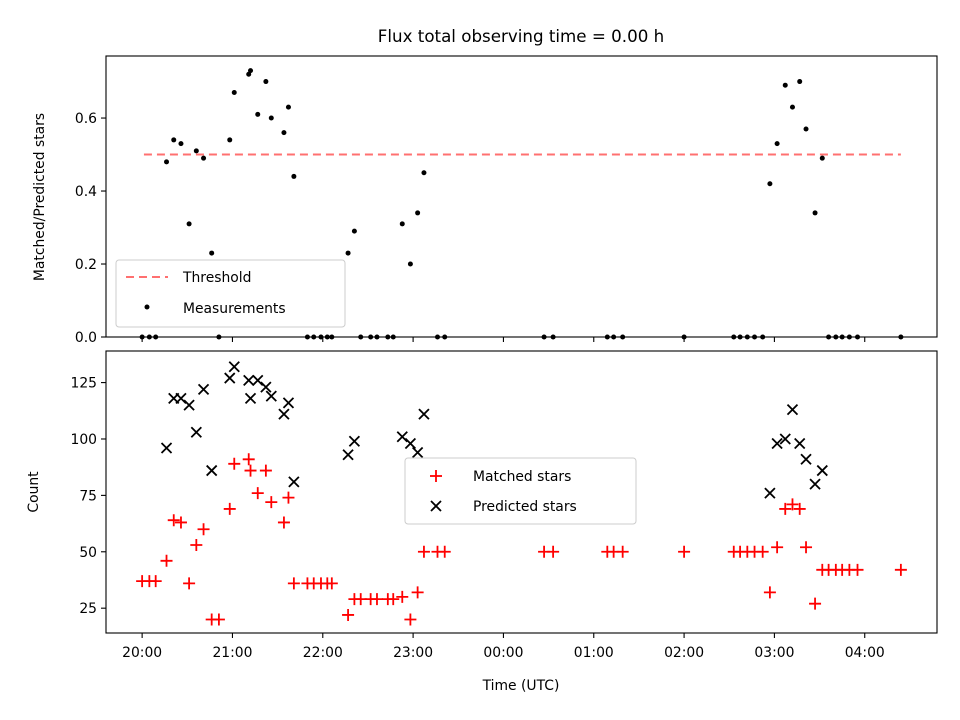 This screenshot has height=720, width=960. What do you see at coordinates (521, 36) in the screenshot?
I see `figure-title: Flux total observing time = 0.00 h` at bounding box center [521, 36].